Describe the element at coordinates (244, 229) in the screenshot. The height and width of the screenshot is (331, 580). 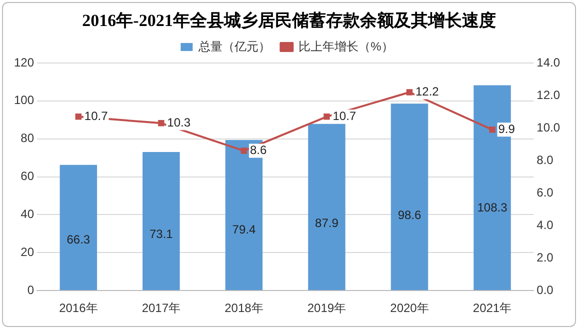
I see `data-label: 79.4` at that location.